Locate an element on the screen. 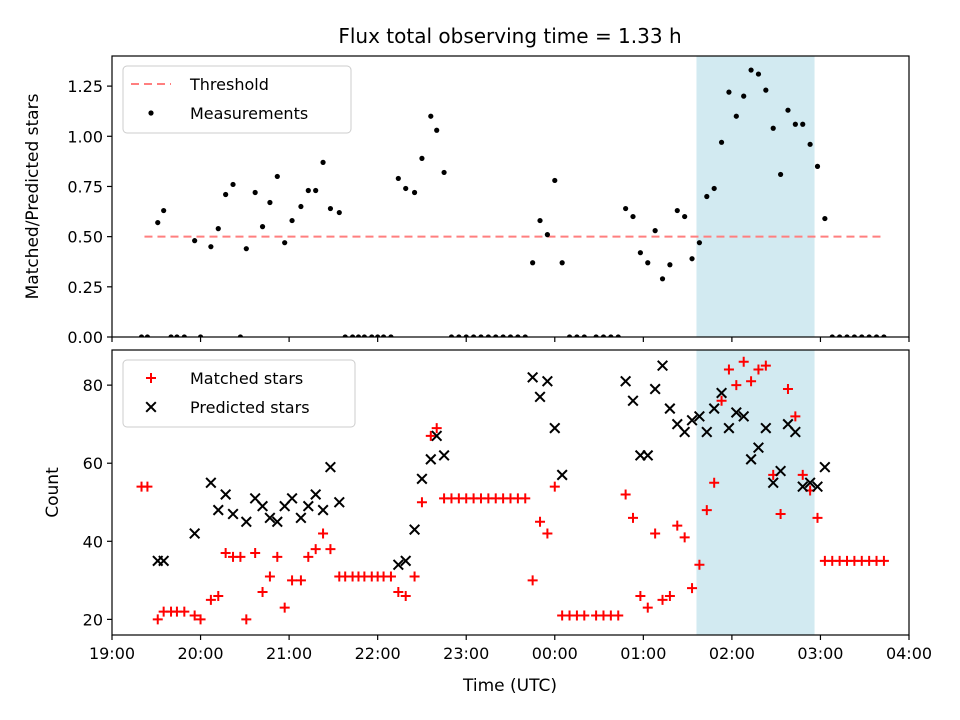  x-tick-label: 04:00 is located at coordinates (909, 653).